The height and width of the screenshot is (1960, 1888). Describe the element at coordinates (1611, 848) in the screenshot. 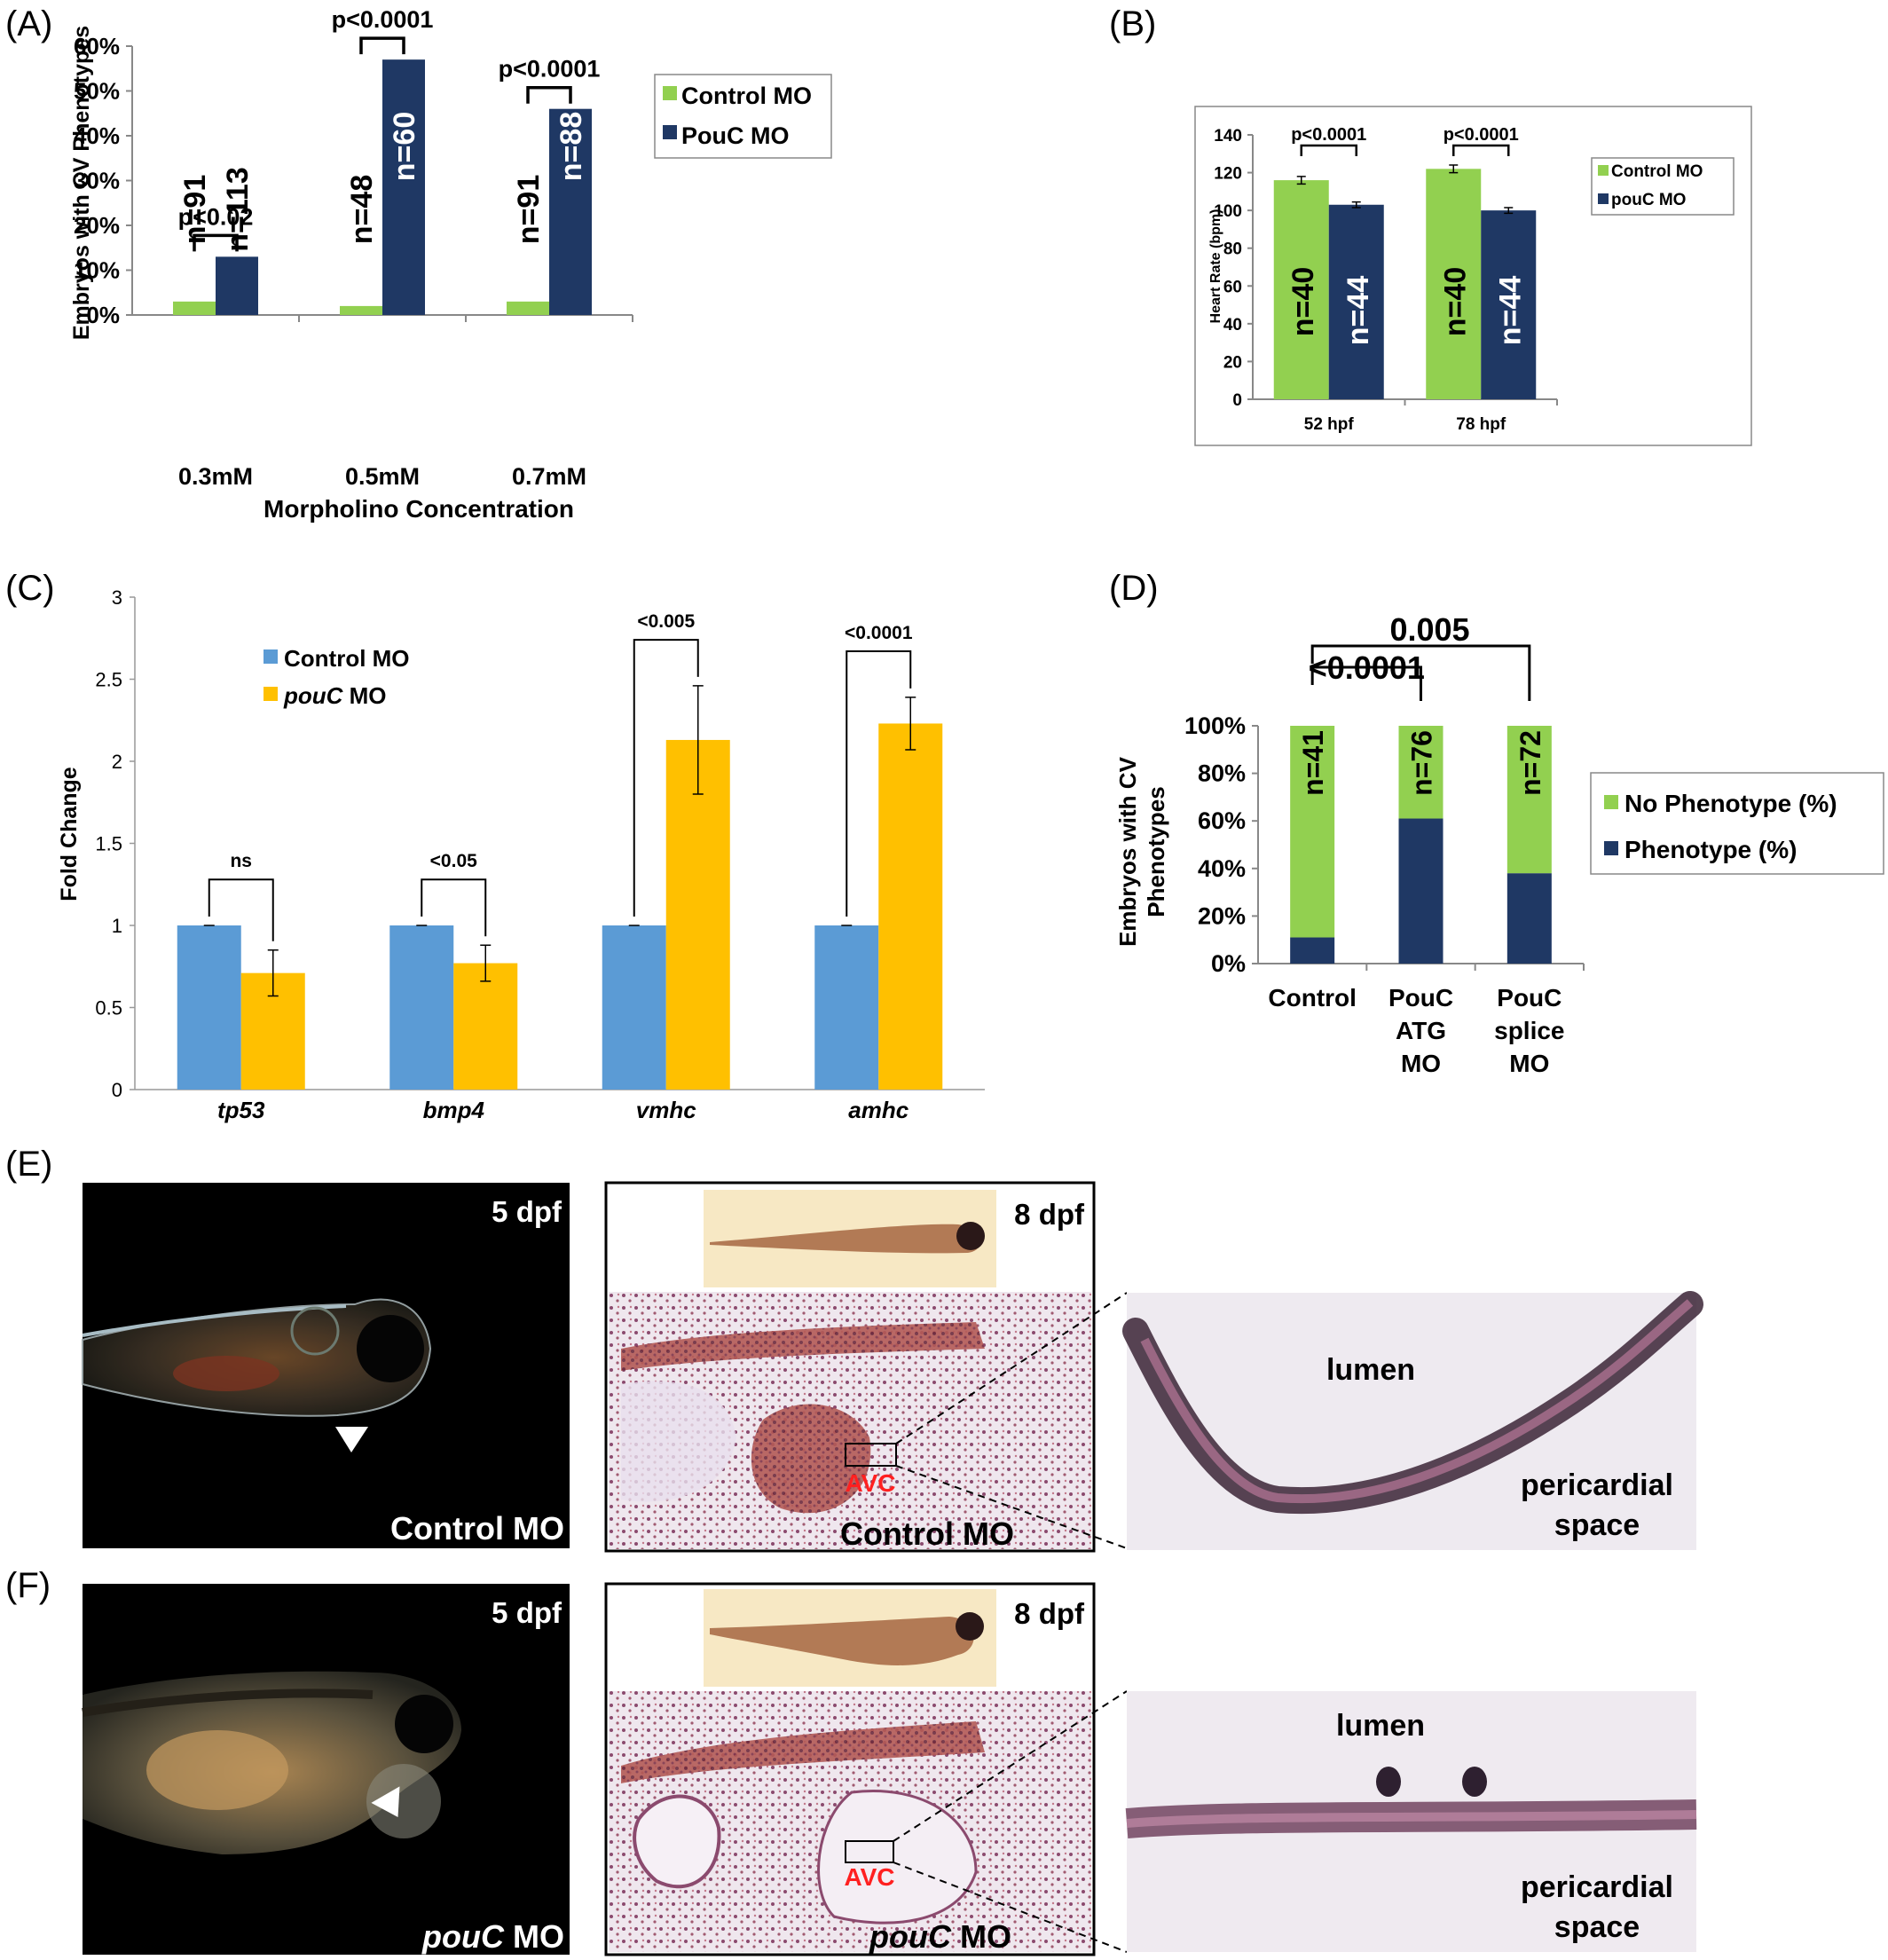

I see `d-legend-swatch-phenotype` at that location.